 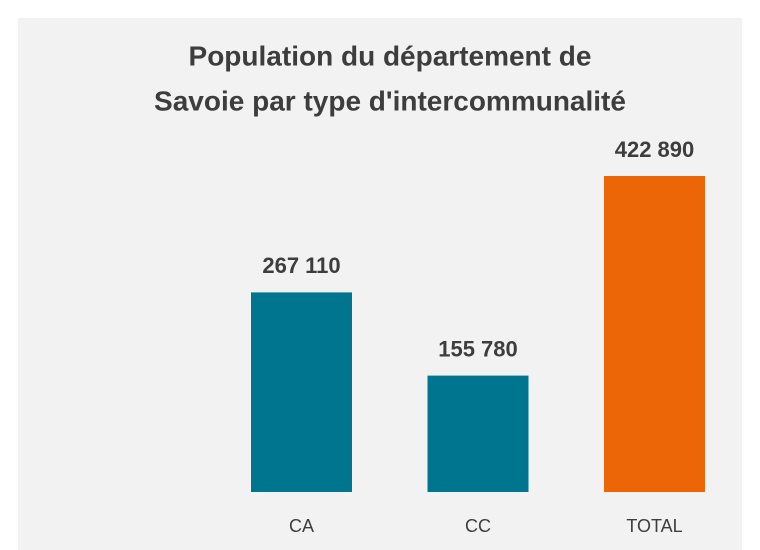 What do you see at coordinates (390, 100) in the screenshot?
I see `chart-title: Savoie par type d'intercommunalité` at bounding box center [390, 100].